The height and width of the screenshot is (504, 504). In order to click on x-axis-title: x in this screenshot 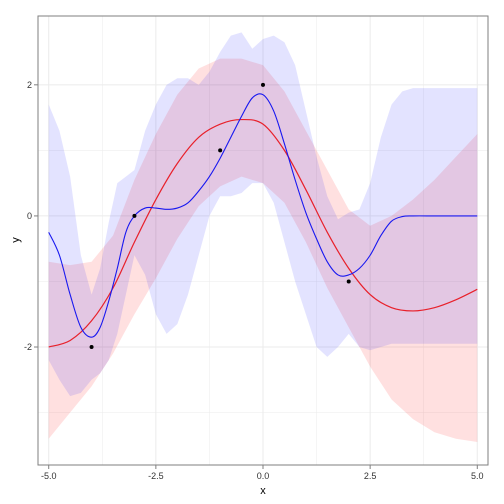, I will do `click(263, 491)`.